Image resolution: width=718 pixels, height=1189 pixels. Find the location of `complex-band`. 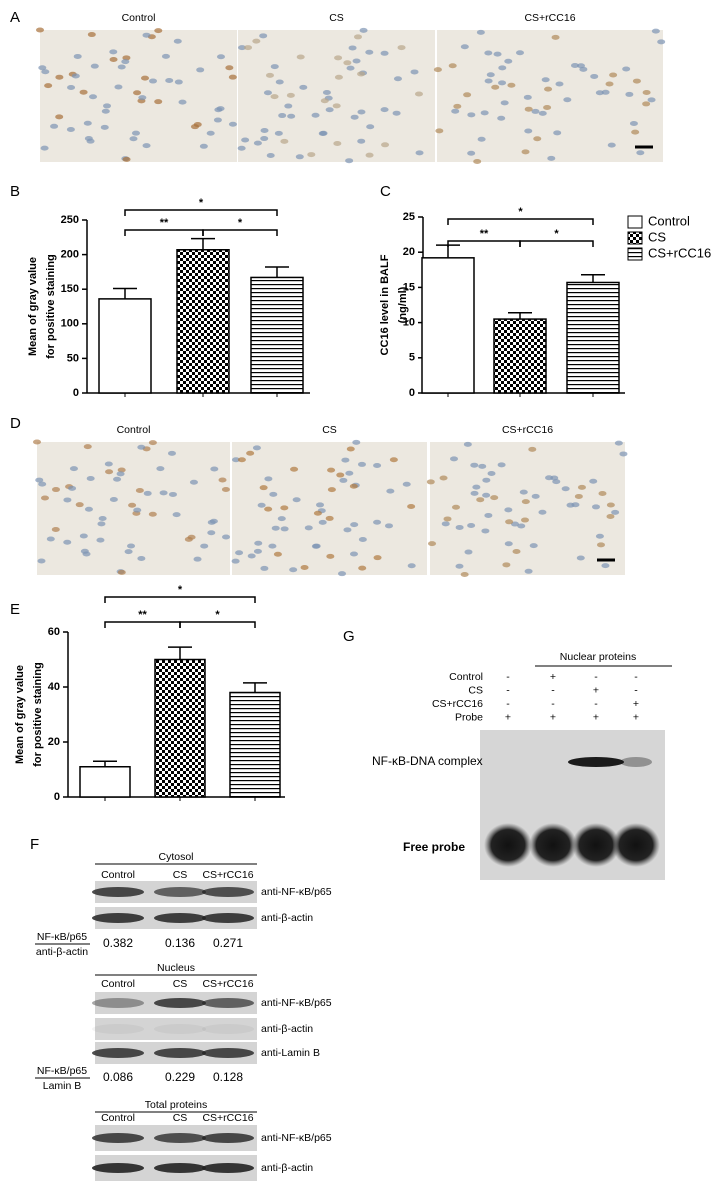

complex-band is located at coordinates (636, 762).